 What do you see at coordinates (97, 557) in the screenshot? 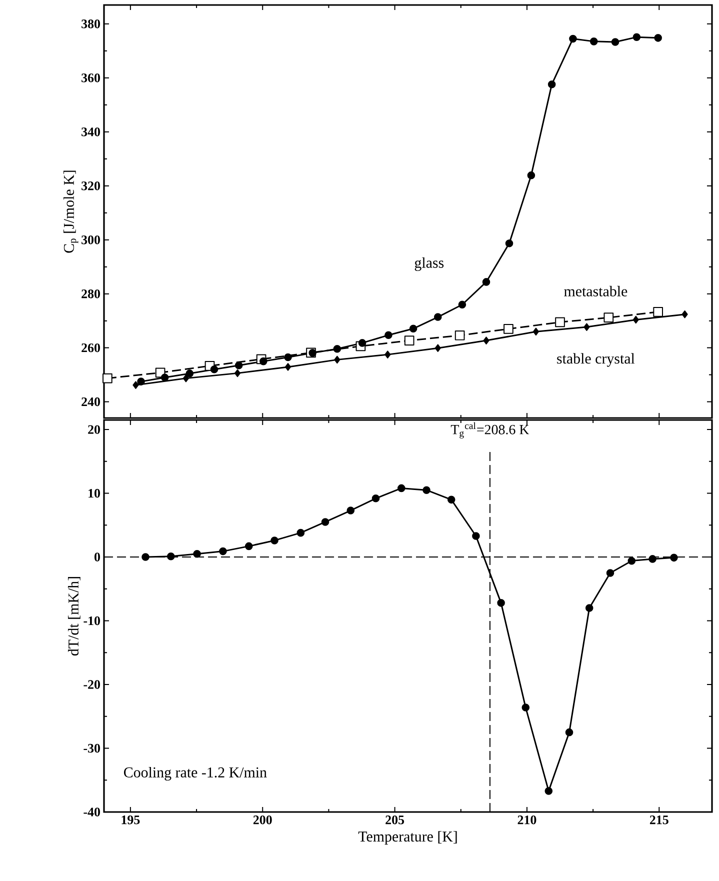
I see `y-tick-label: 0` at bounding box center [97, 557].